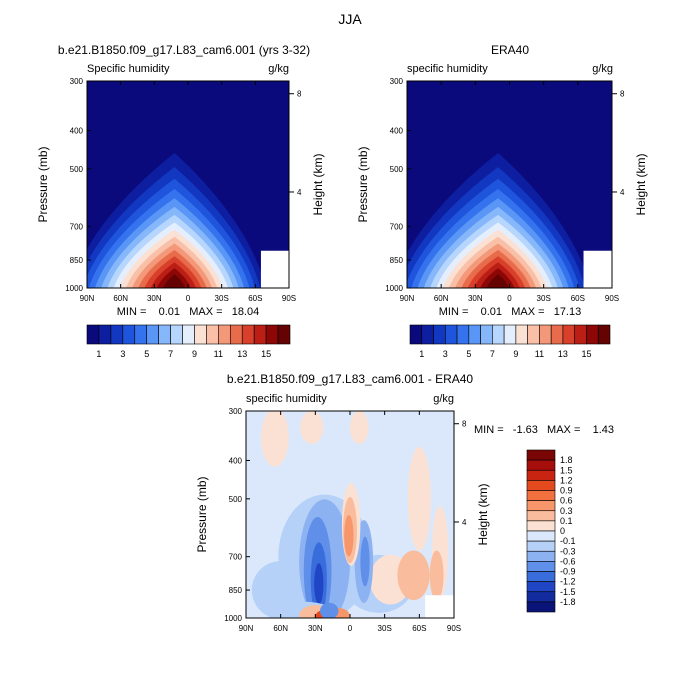 This screenshot has height=700, width=700. I want to click on colorbar-label: 0, so click(562, 531).